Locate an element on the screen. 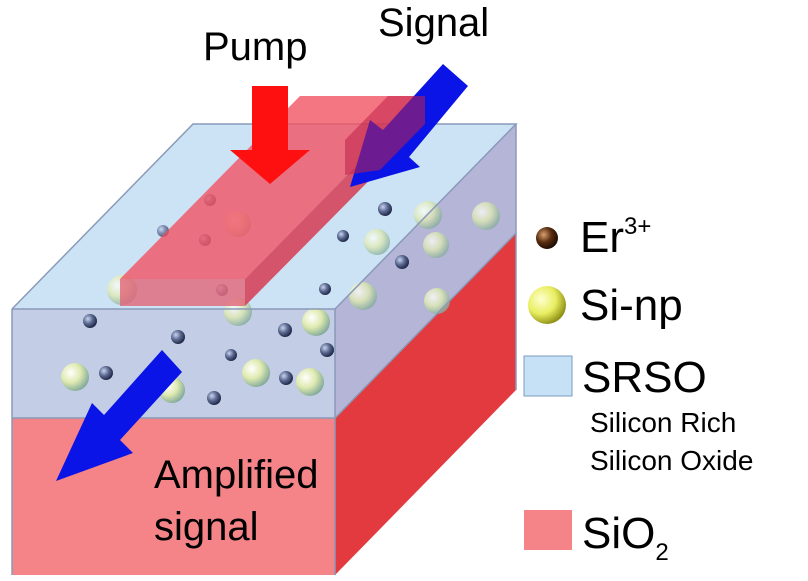  sio2-side-face is located at coordinates (425, 404).